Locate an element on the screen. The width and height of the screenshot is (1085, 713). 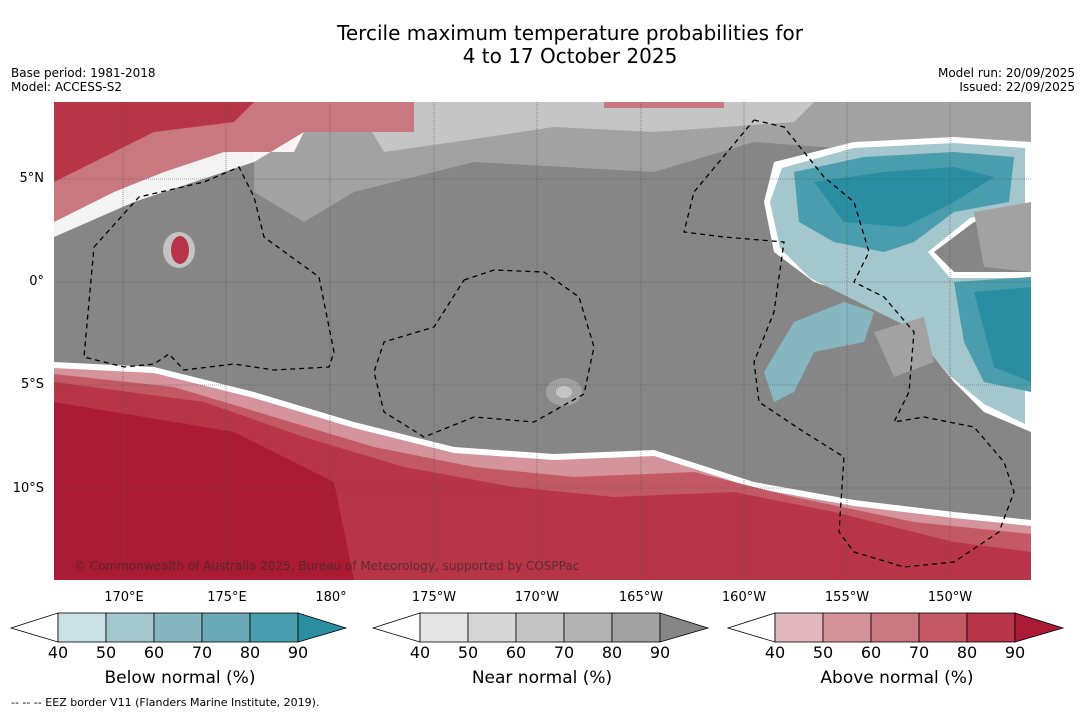
lon-label-150w: 150°W is located at coordinates (950, 597).